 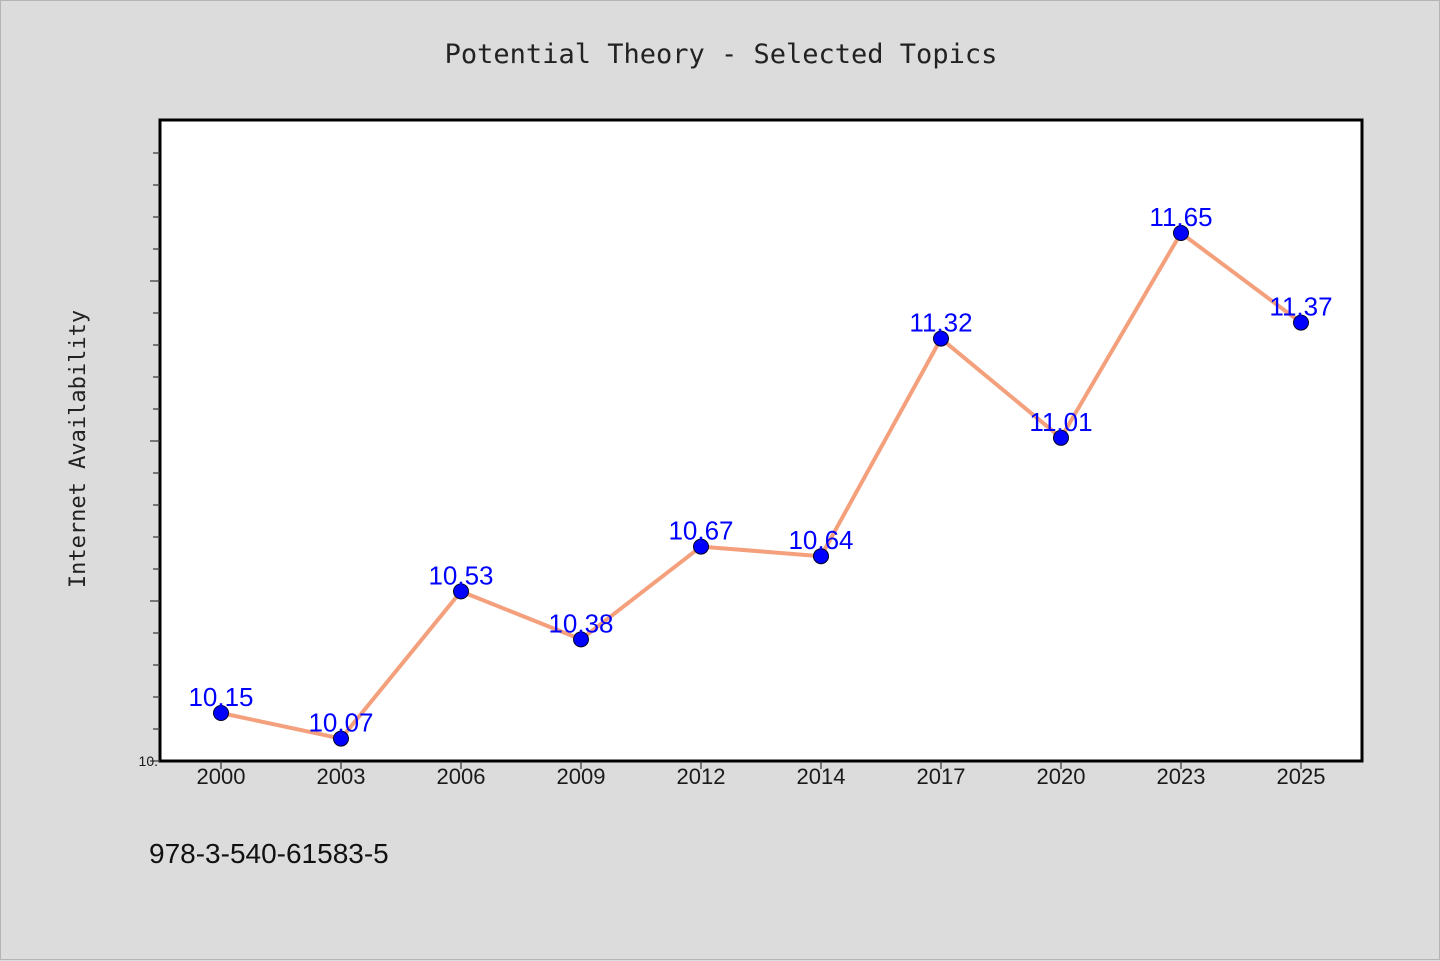 I want to click on footnote-isbn: 978-3-540-61583-5, so click(x=269, y=853).